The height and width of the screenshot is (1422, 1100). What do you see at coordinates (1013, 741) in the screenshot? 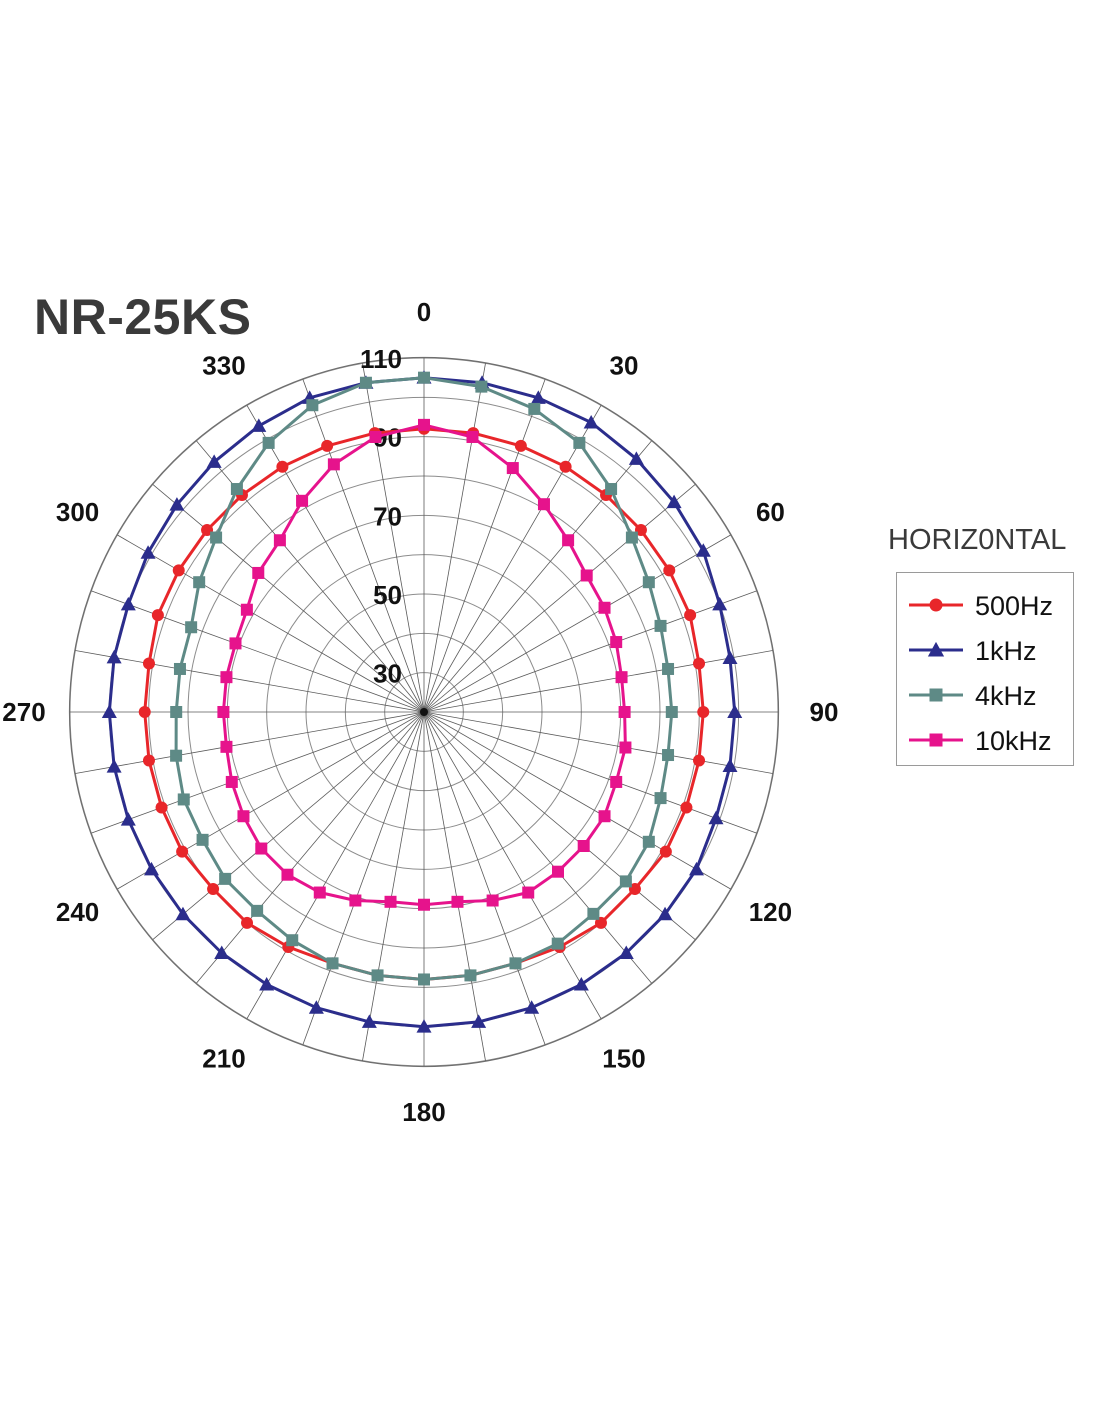
I see `legend-label: 10kHz` at bounding box center [1013, 741].